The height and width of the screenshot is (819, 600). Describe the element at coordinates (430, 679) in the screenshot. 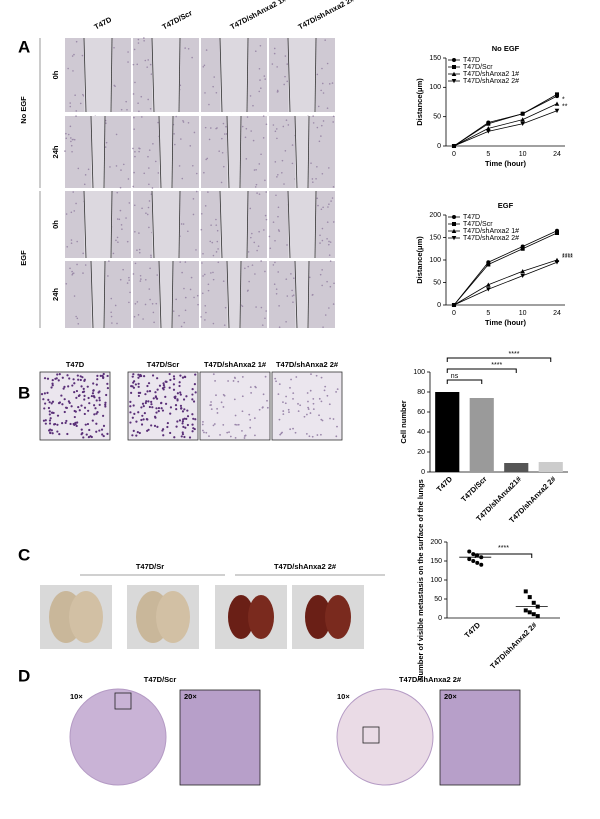

I see `group-label: T47D/shAnxa2 2#` at that location.